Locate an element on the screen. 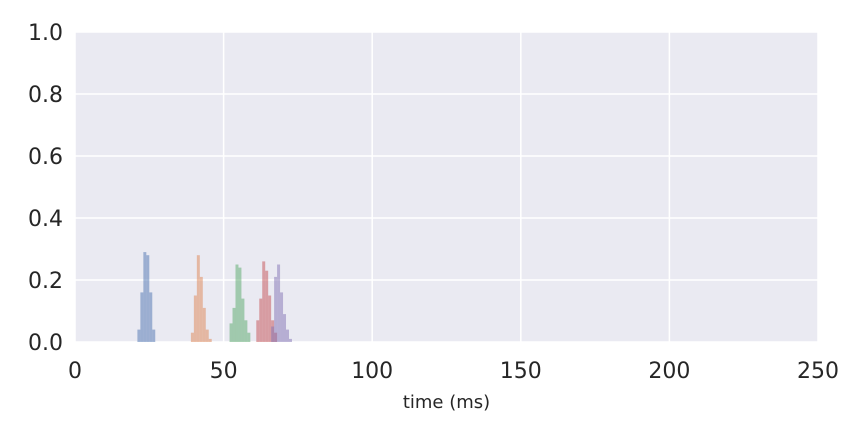  x-tick-label: 250 is located at coordinates (818, 371).